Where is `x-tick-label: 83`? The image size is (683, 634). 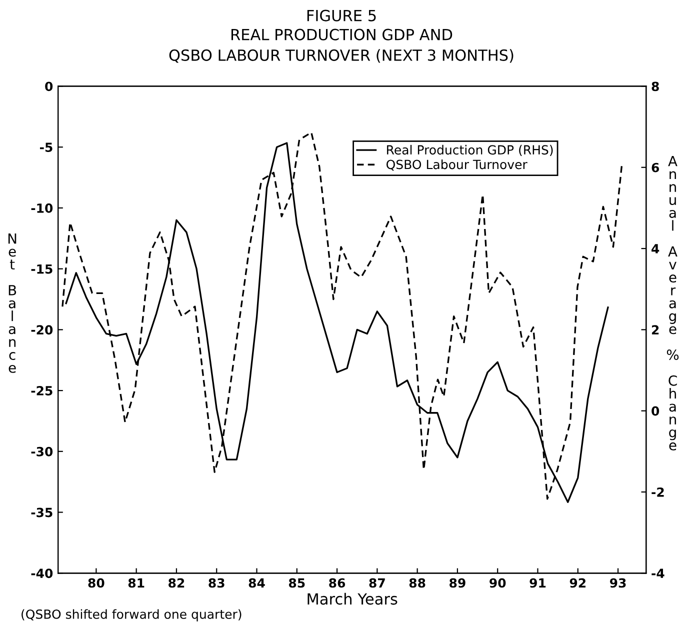 x-tick-label: 83 is located at coordinates (216, 583).